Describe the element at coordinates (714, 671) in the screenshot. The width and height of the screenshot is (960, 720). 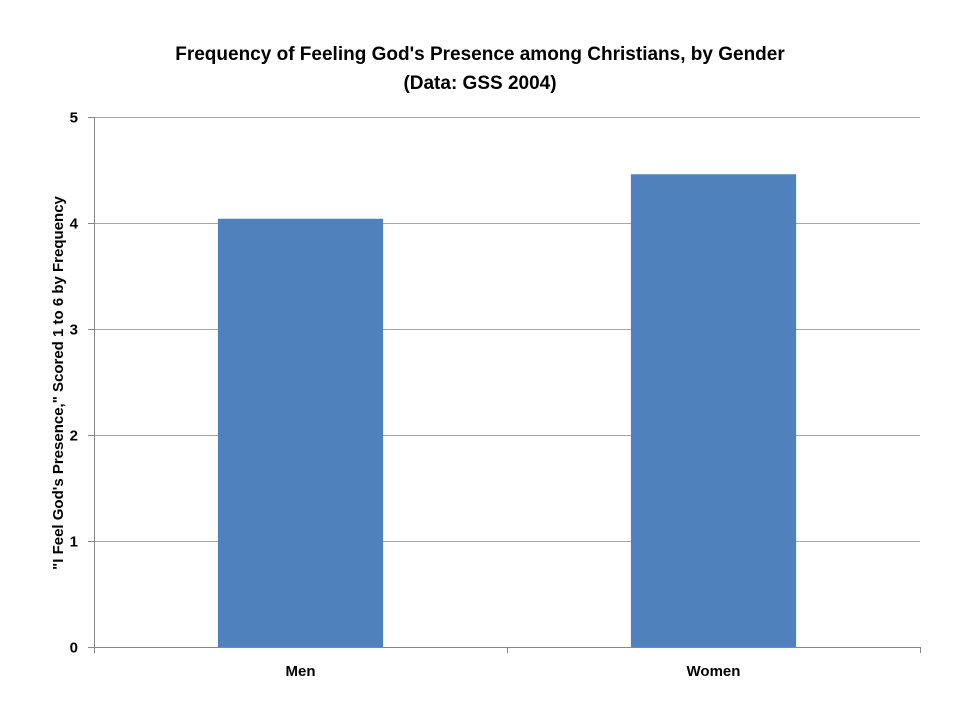
I see `x-category-label: Women` at that location.